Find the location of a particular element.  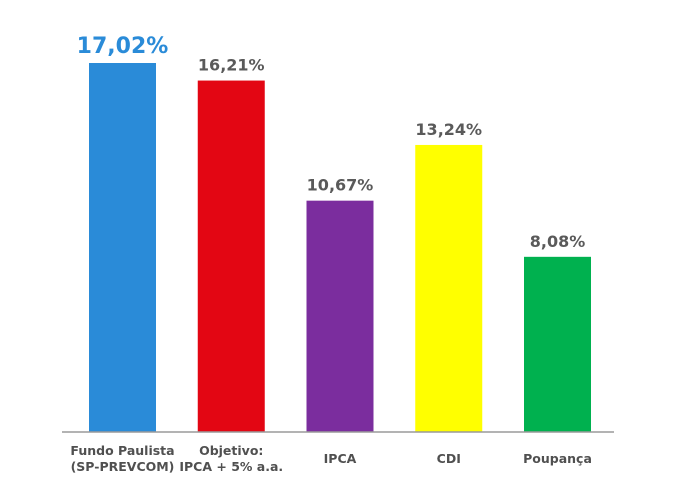

category-label-3: IPCA is located at coordinates (340, 458).